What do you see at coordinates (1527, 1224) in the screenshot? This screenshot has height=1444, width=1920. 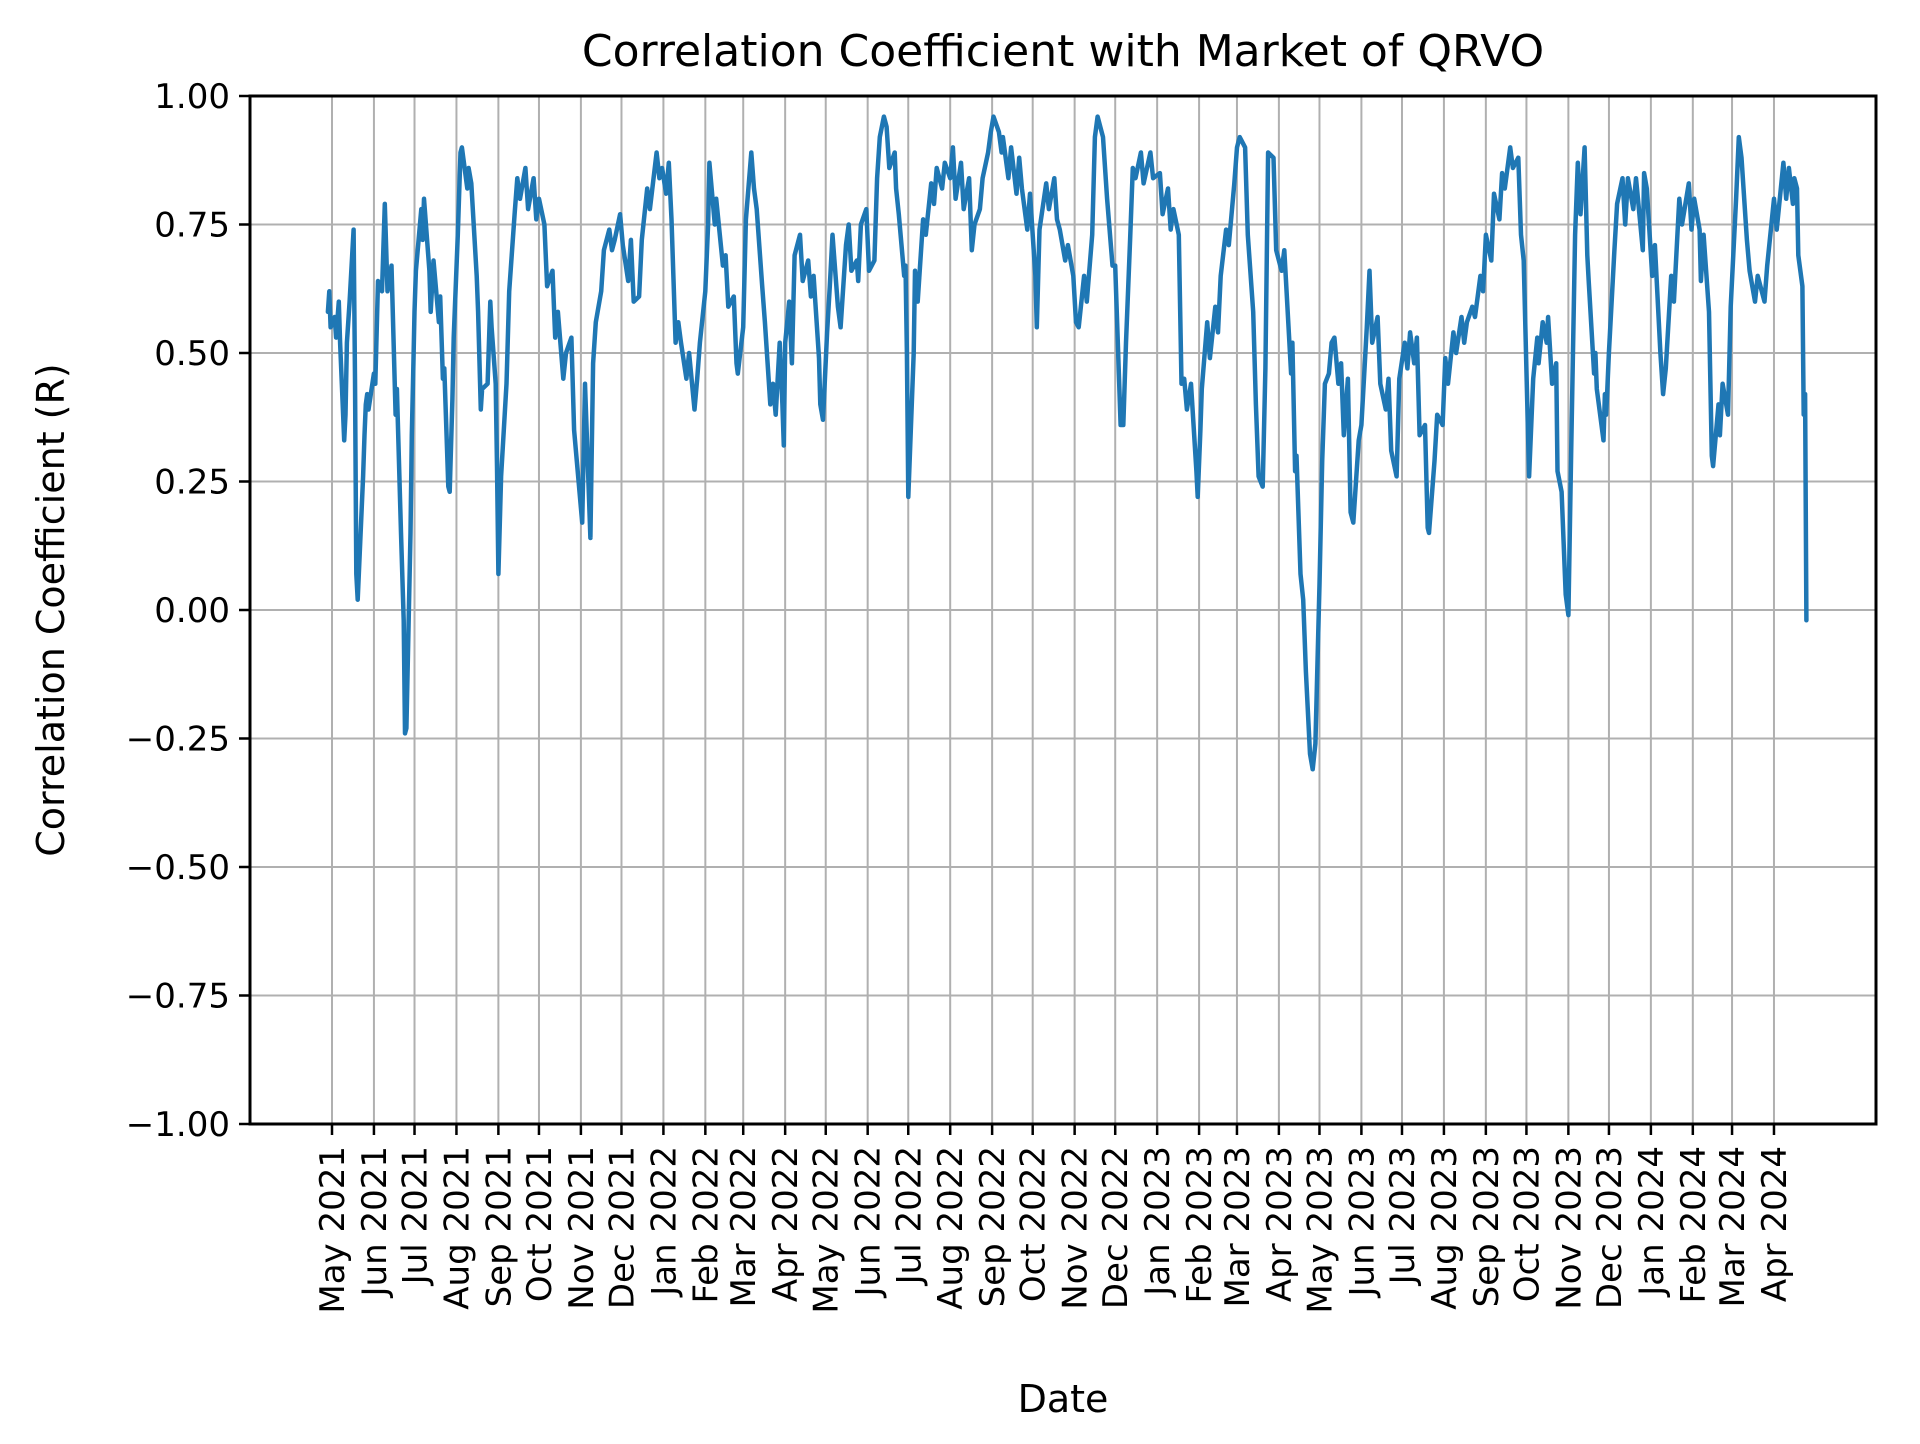 I see `x-tick-label: Oct 2023` at bounding box center [1527, 1224].